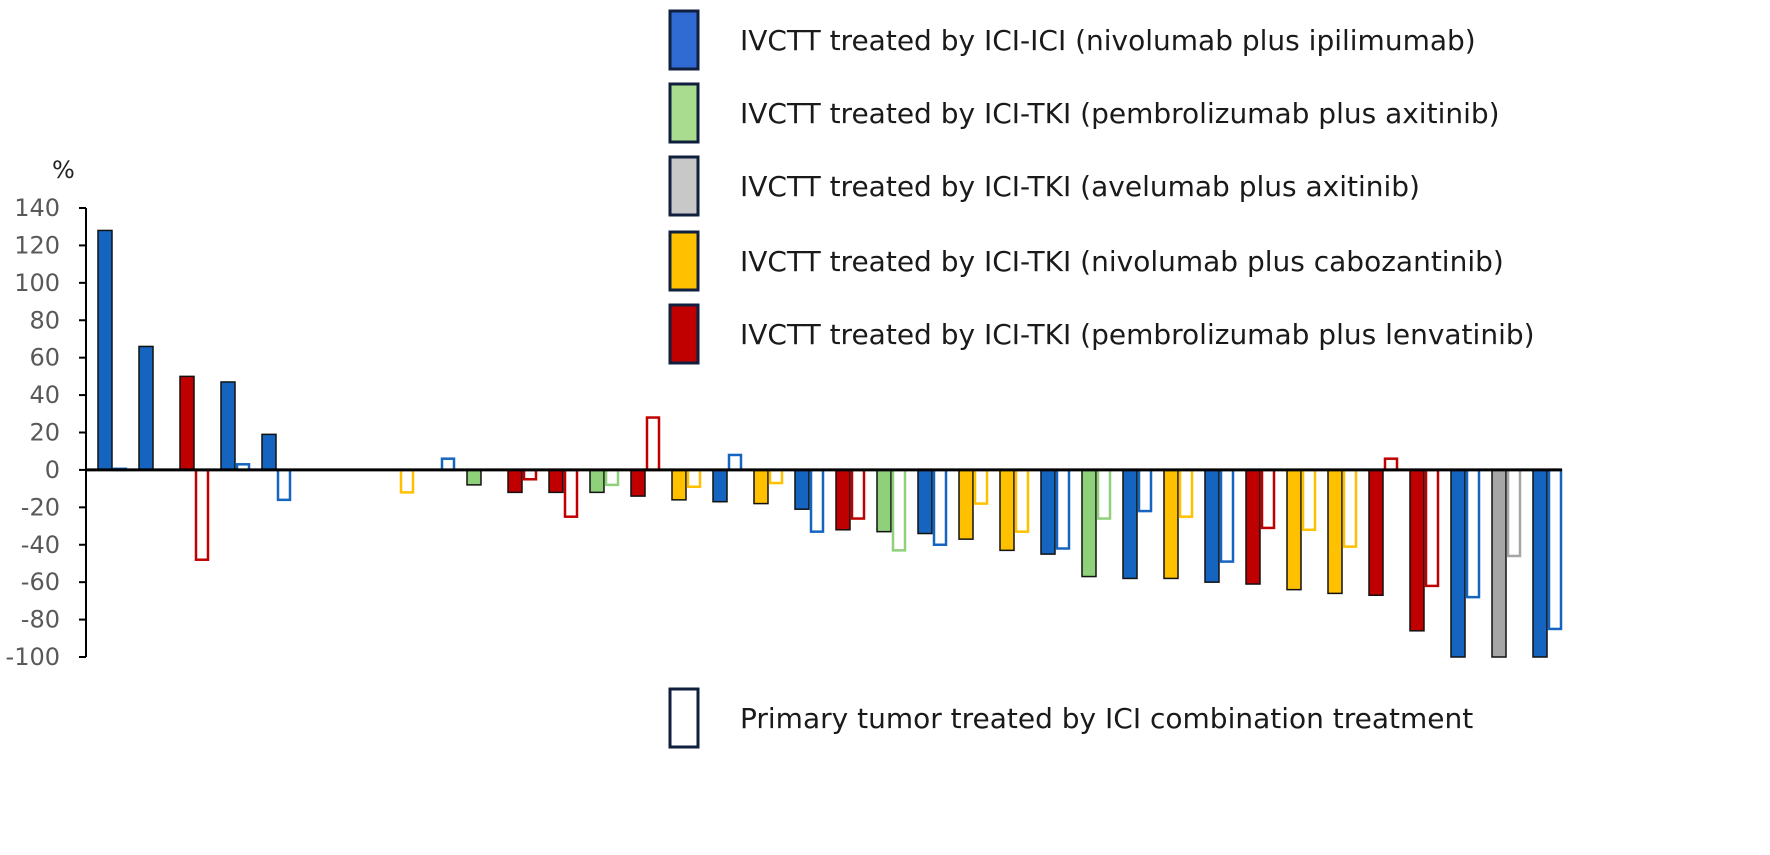  Describe the element at coordinates (684, 718) in the screenshot. I see `legend-swatch-primary` at that location.